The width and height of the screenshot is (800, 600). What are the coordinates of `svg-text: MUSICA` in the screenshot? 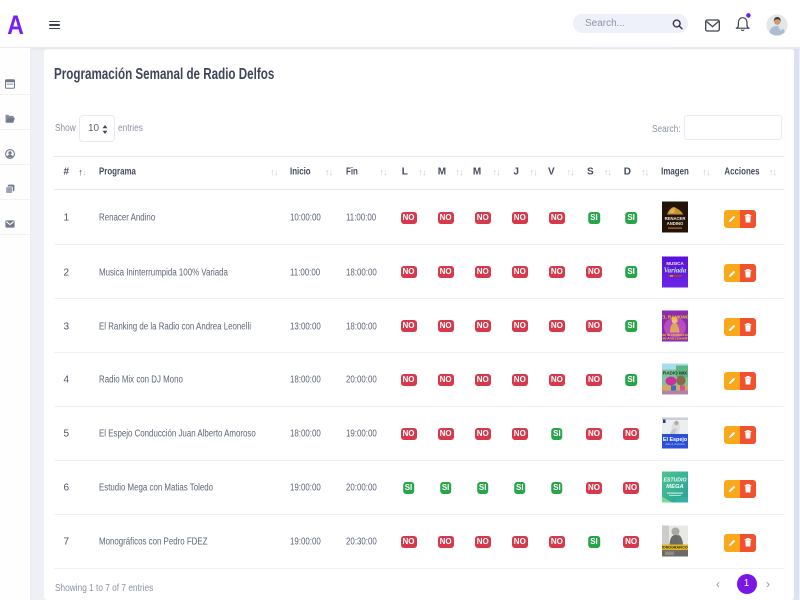 It's located at (675, 263).